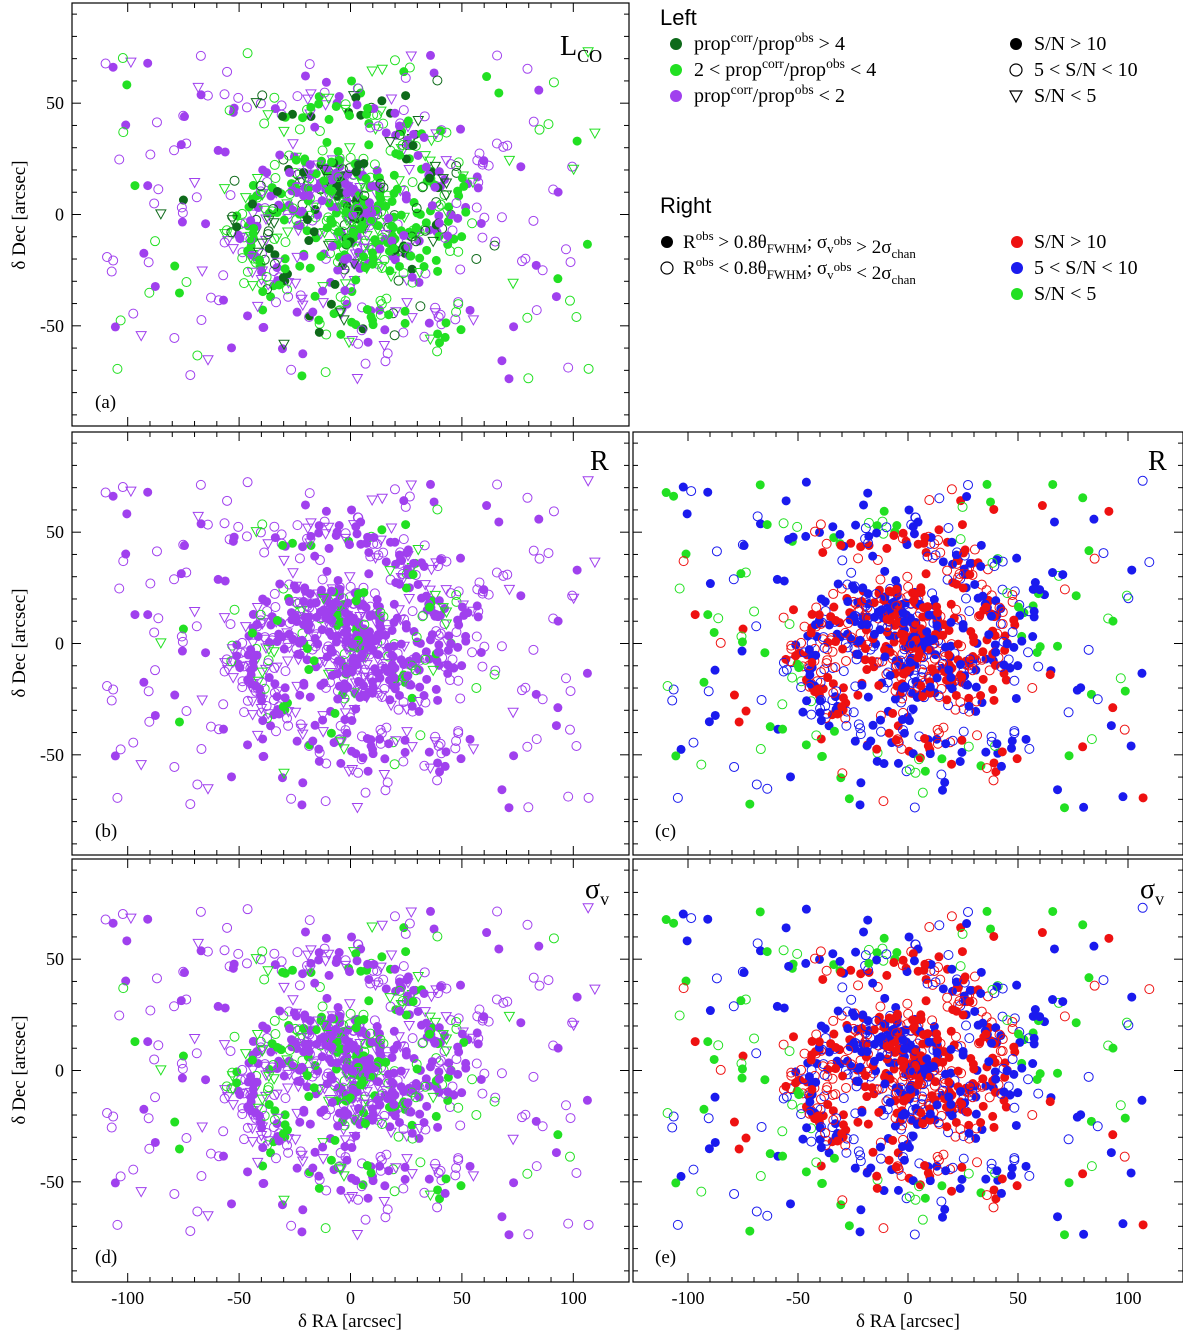 This screenshot has height=1336, width=1183. What do you see at coordinates (52, 326) in the screenshot?
I see `y-tick-label: -50` at bounding box center [52, 326].